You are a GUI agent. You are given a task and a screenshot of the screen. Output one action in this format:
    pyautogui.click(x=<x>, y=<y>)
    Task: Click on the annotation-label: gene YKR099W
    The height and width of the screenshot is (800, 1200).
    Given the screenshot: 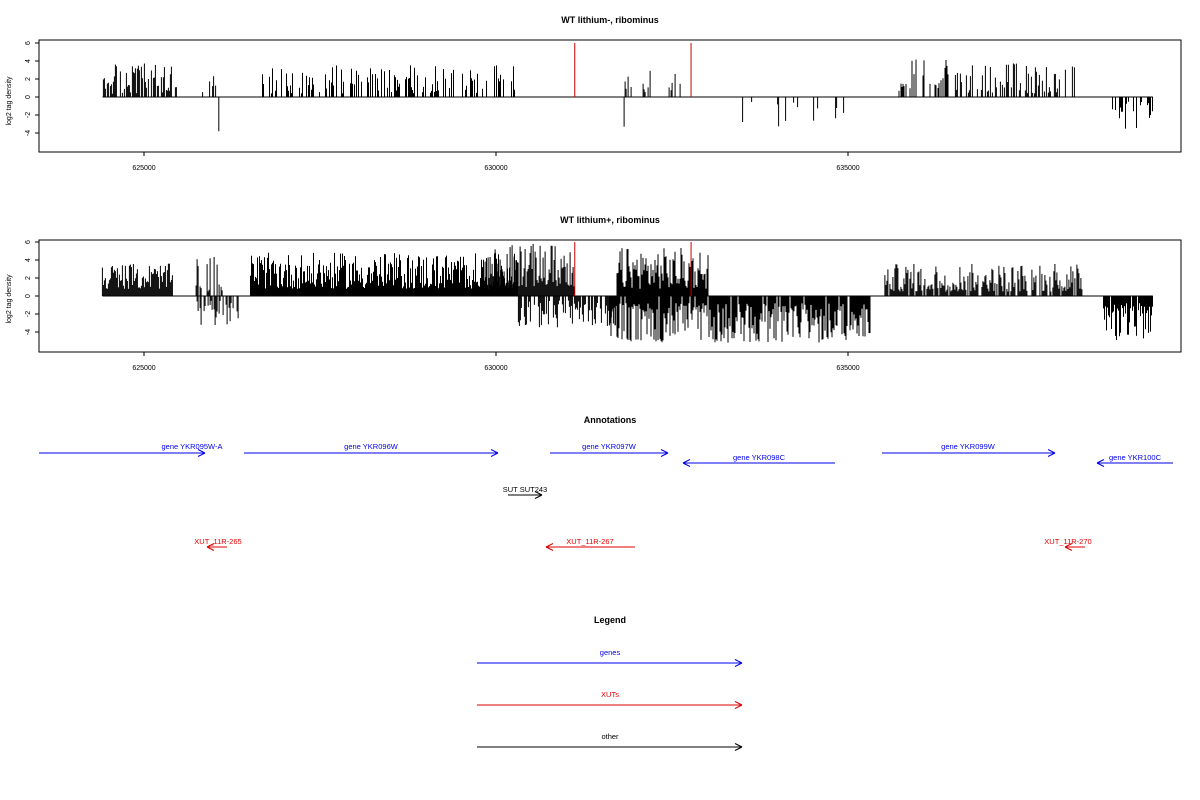 What is the action you would take?
    pyautogui.click(x=968, y=446)
    